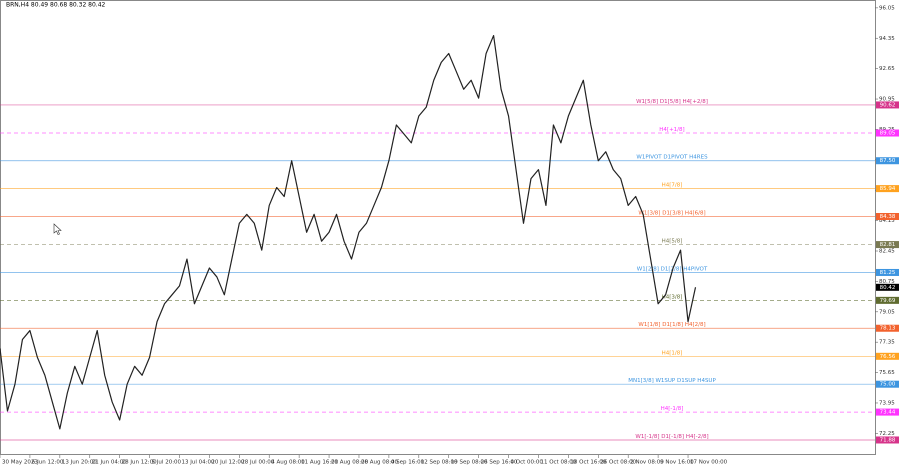  What do you see at coordinates (469, 463) in the screenshot?
I see `x-tick-label: 19 Sep 08:00` at bounding box center [469, 463].